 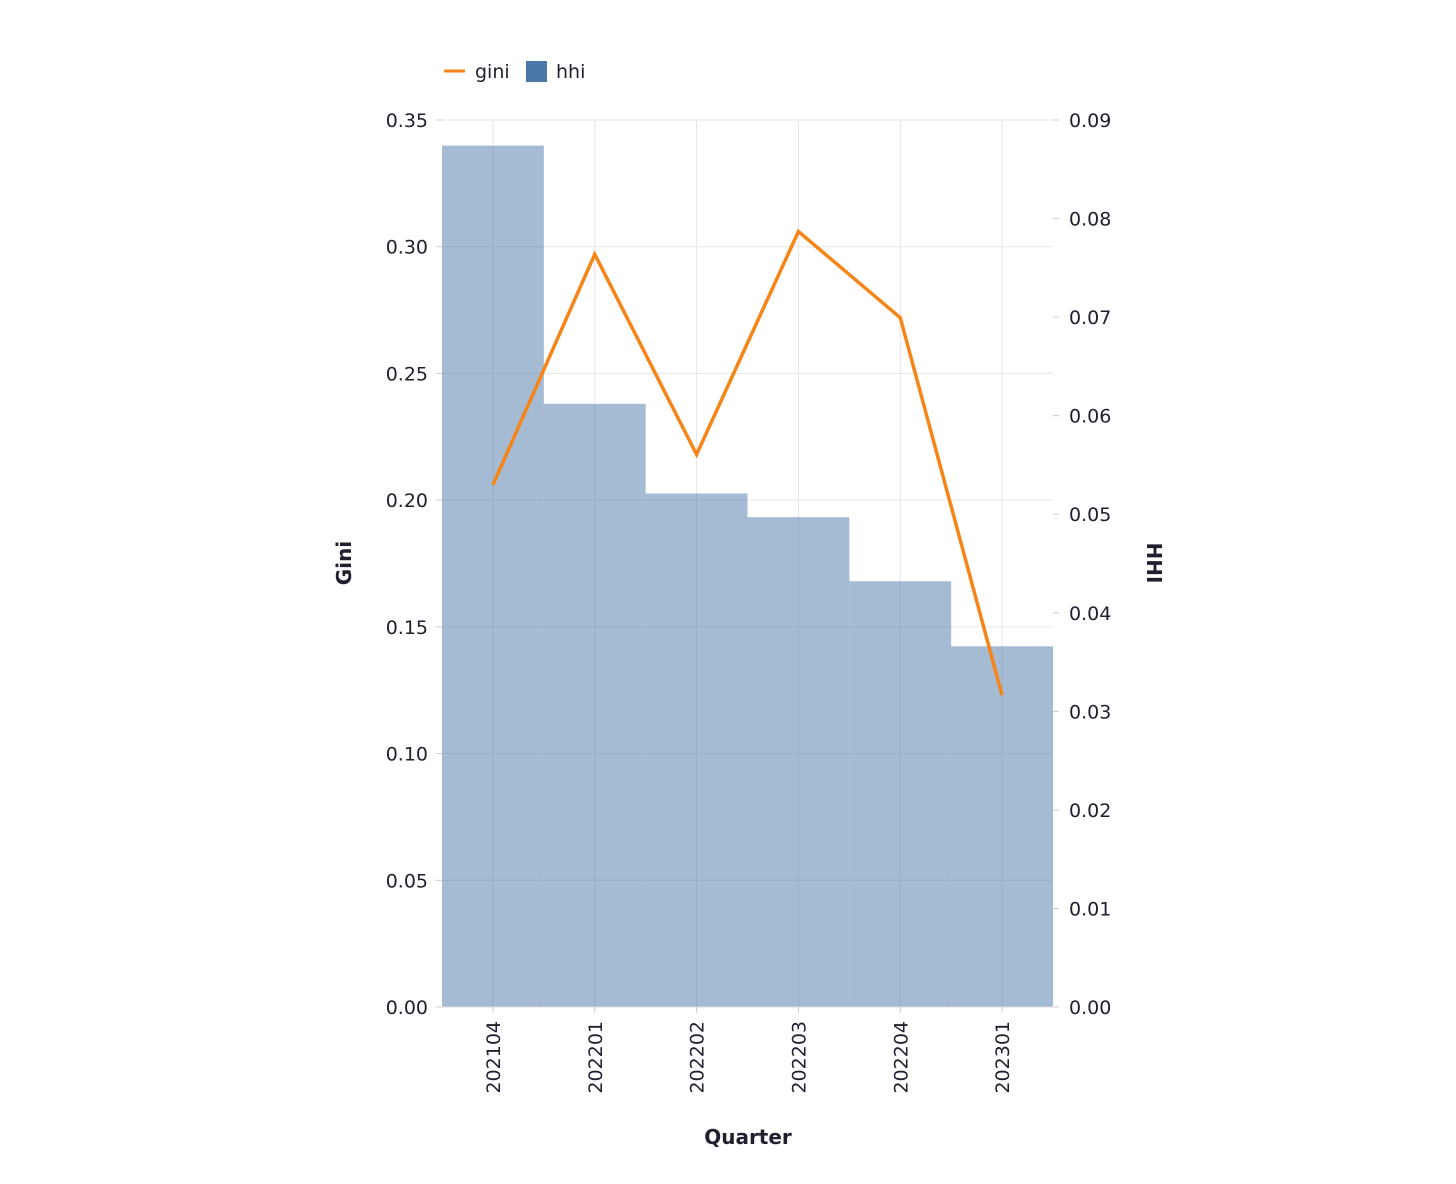 What do you see at coordinates (536, 71) in the screenshot?
I see `legend-hhi-swatch` at bounding box center [536, 71].